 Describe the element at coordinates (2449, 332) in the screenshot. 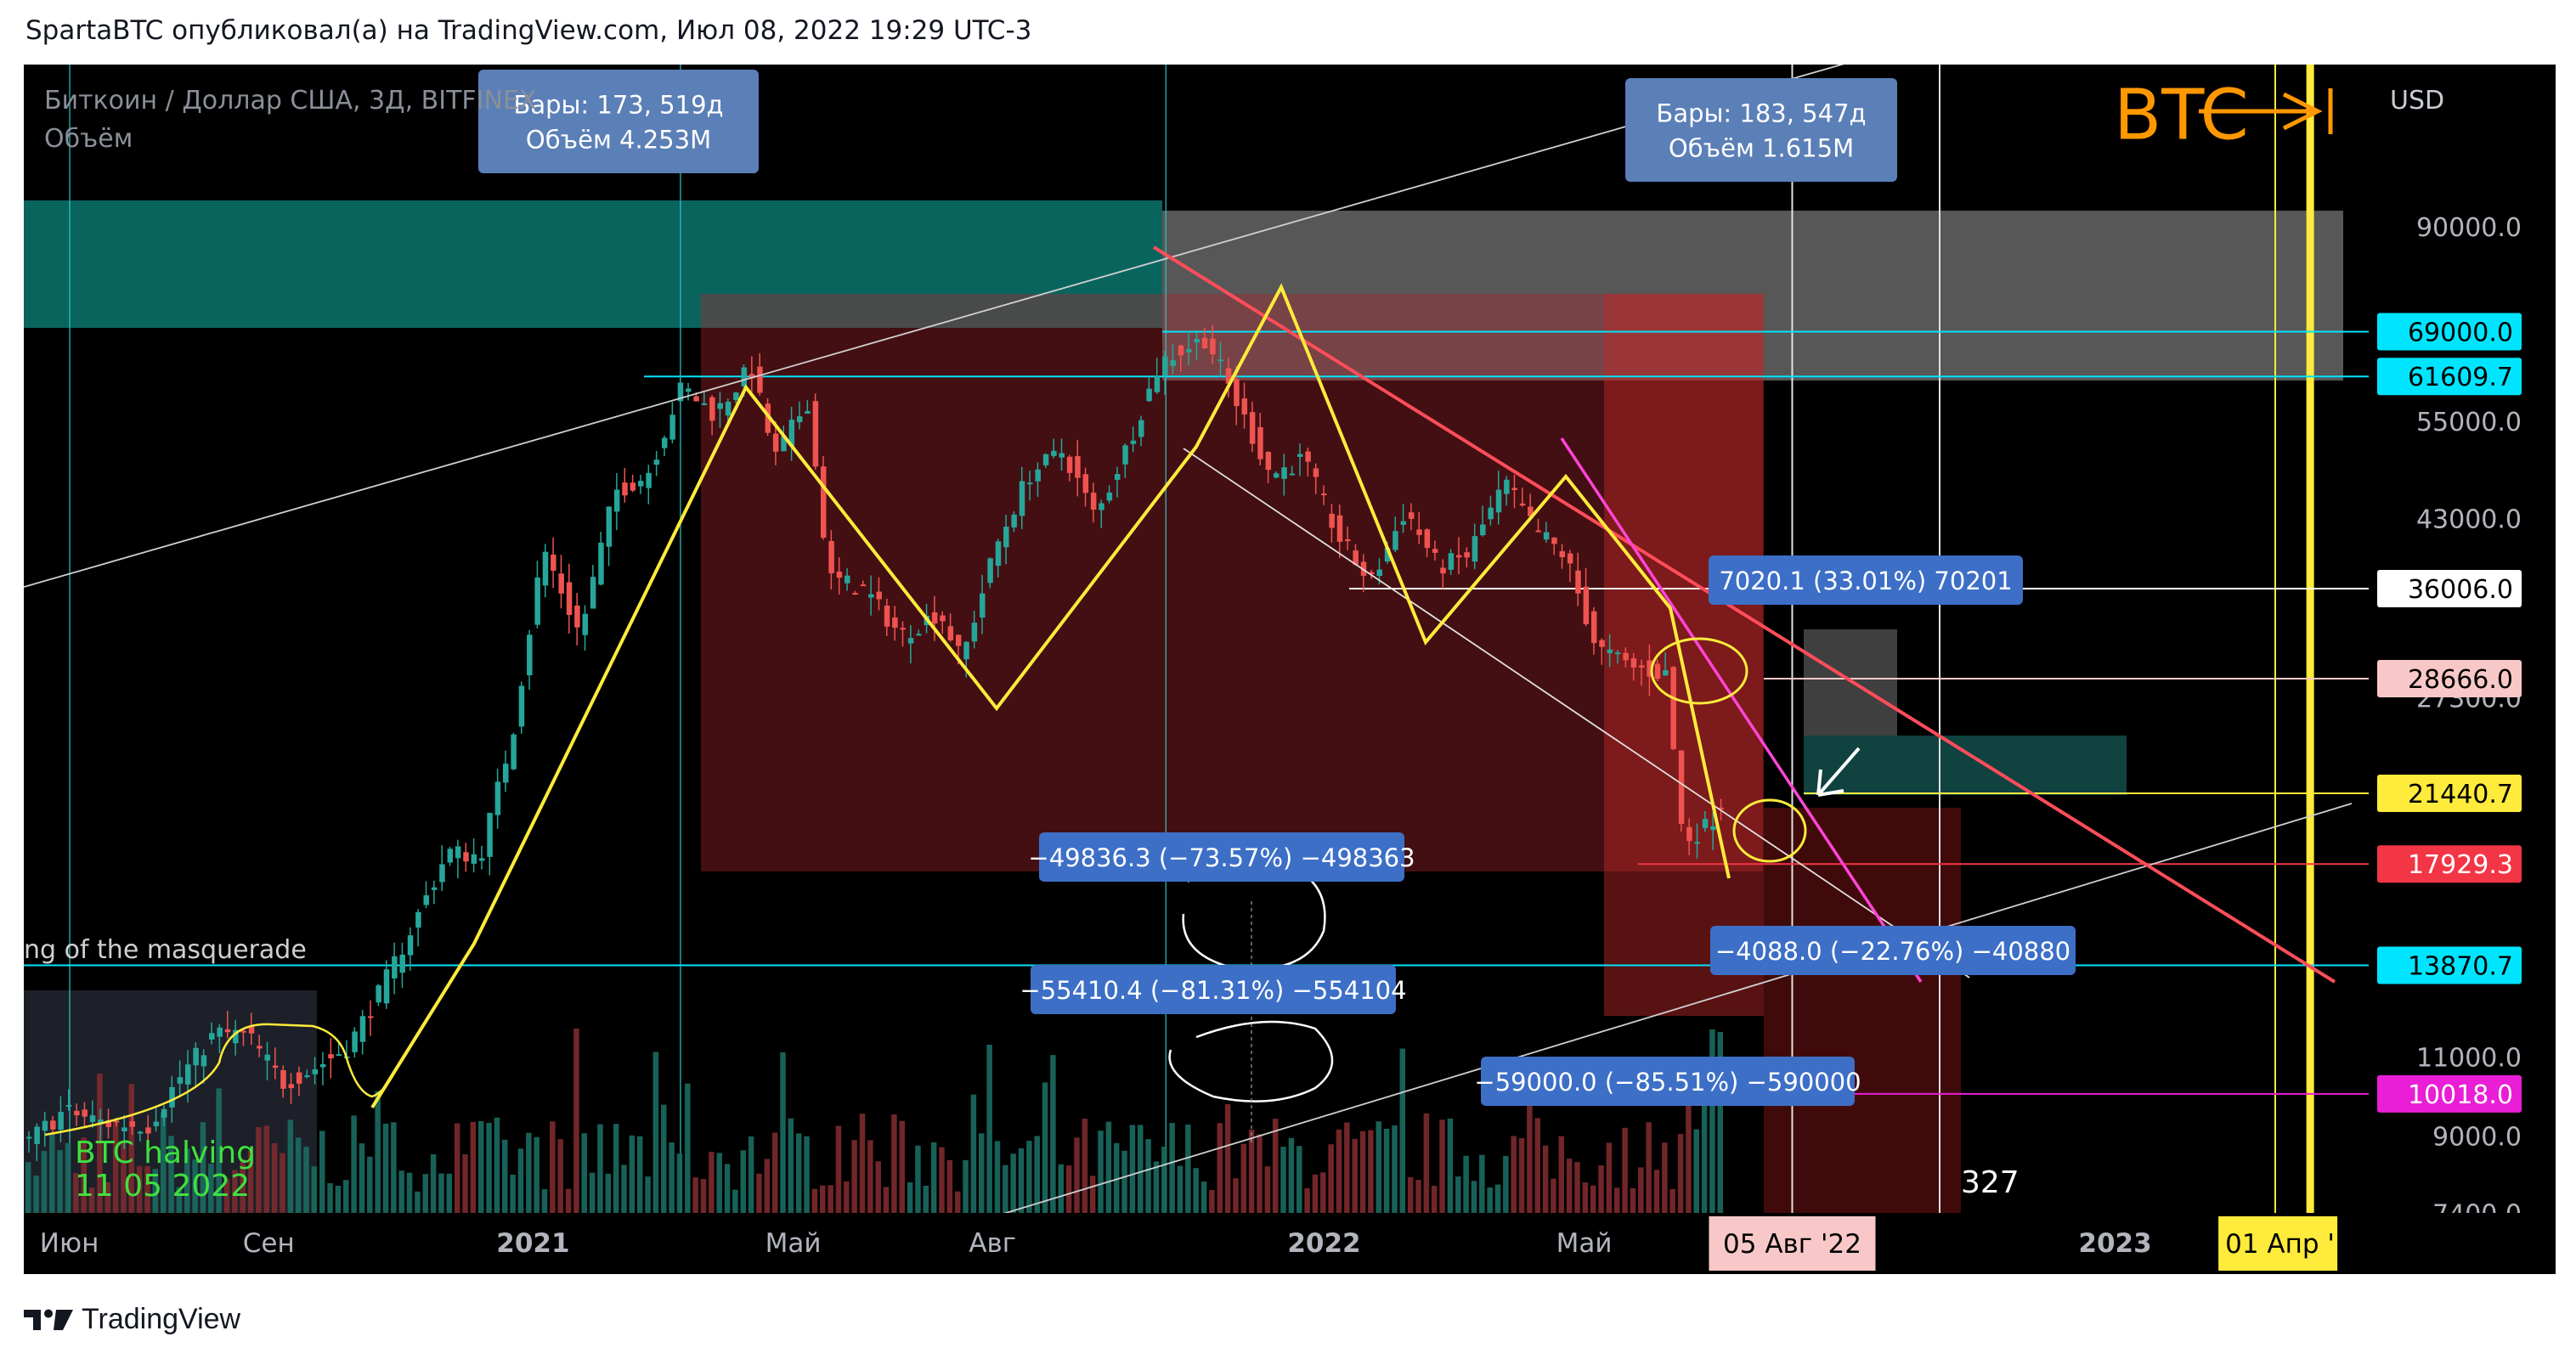

I see `price-tag-0: 69000.0` at that location.